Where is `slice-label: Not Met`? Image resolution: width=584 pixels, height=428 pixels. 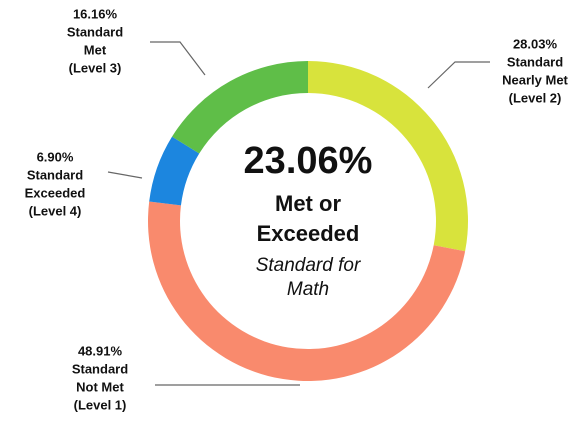
slice-label: Not Met is located at coordinates (100, 386).